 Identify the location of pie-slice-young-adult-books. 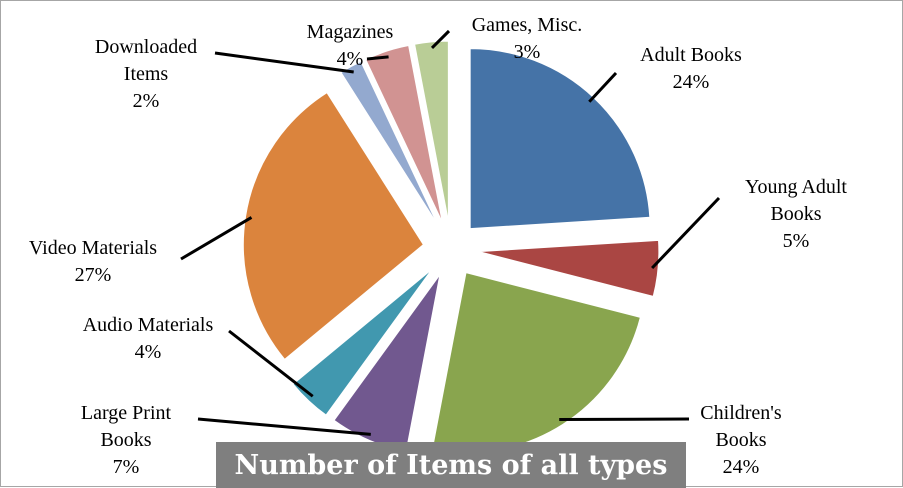
(569, 268).